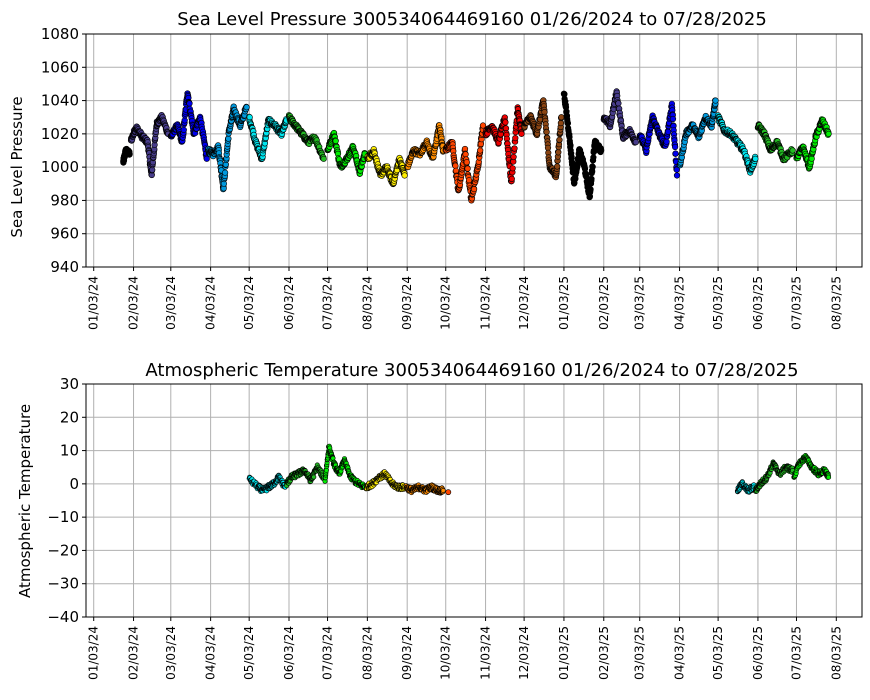 The width and height of the screenshot is (870, 700). What do you see at coordinates (63, 584) in the screenshot?
I see `y-tick-label: −30` at bounding box center [63, 584].